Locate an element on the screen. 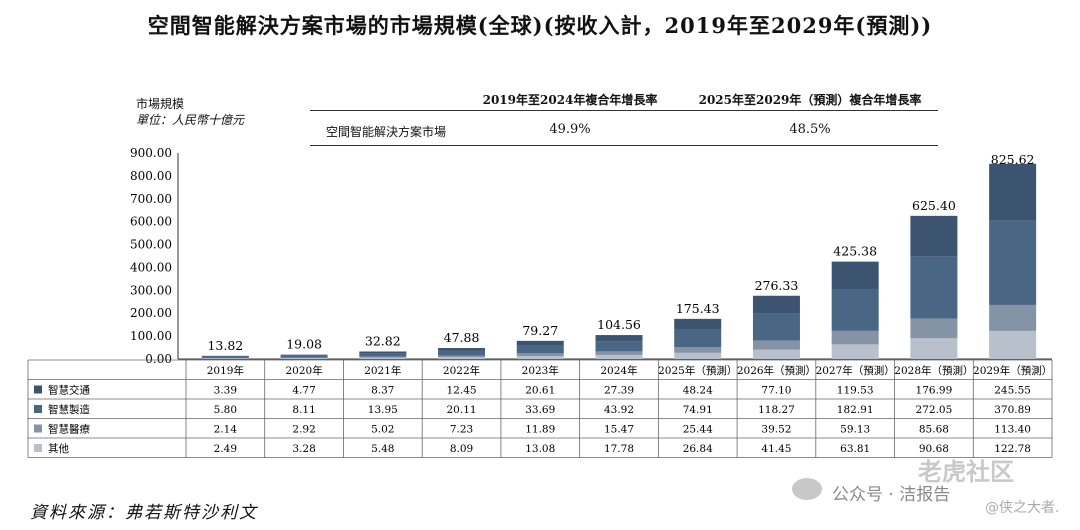  data-label: 85.68 is located at coordinates (934, 430).